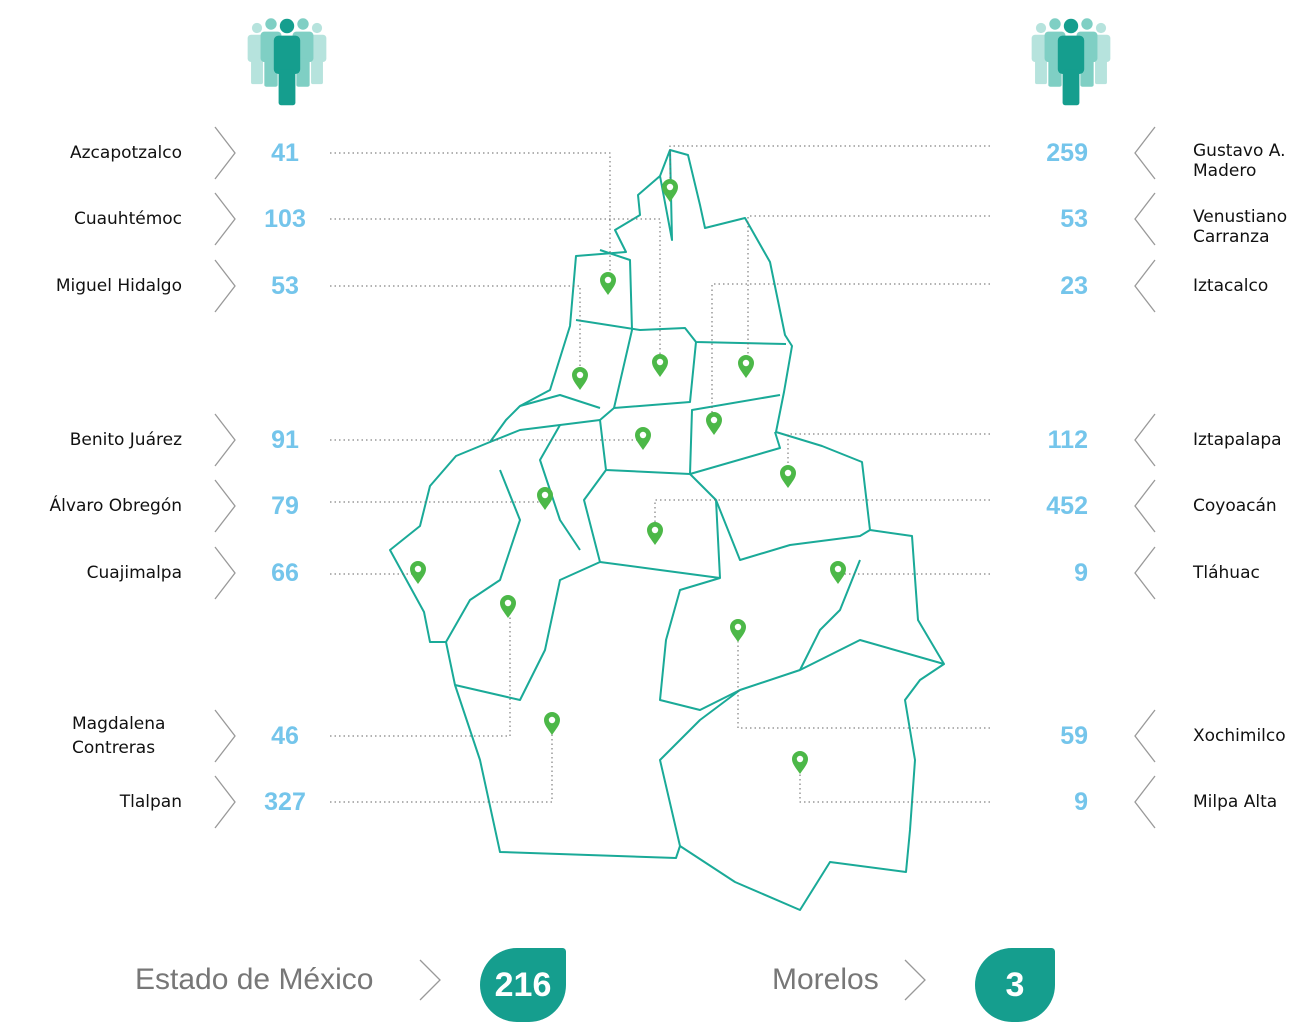 Image resolution: width=1306 pixels, height=1022 pixels. What do you see at coordinates (127, 219) in the screenshot?
I see `district-name: Cuauhtémoc` at bounding box center [127, 219].